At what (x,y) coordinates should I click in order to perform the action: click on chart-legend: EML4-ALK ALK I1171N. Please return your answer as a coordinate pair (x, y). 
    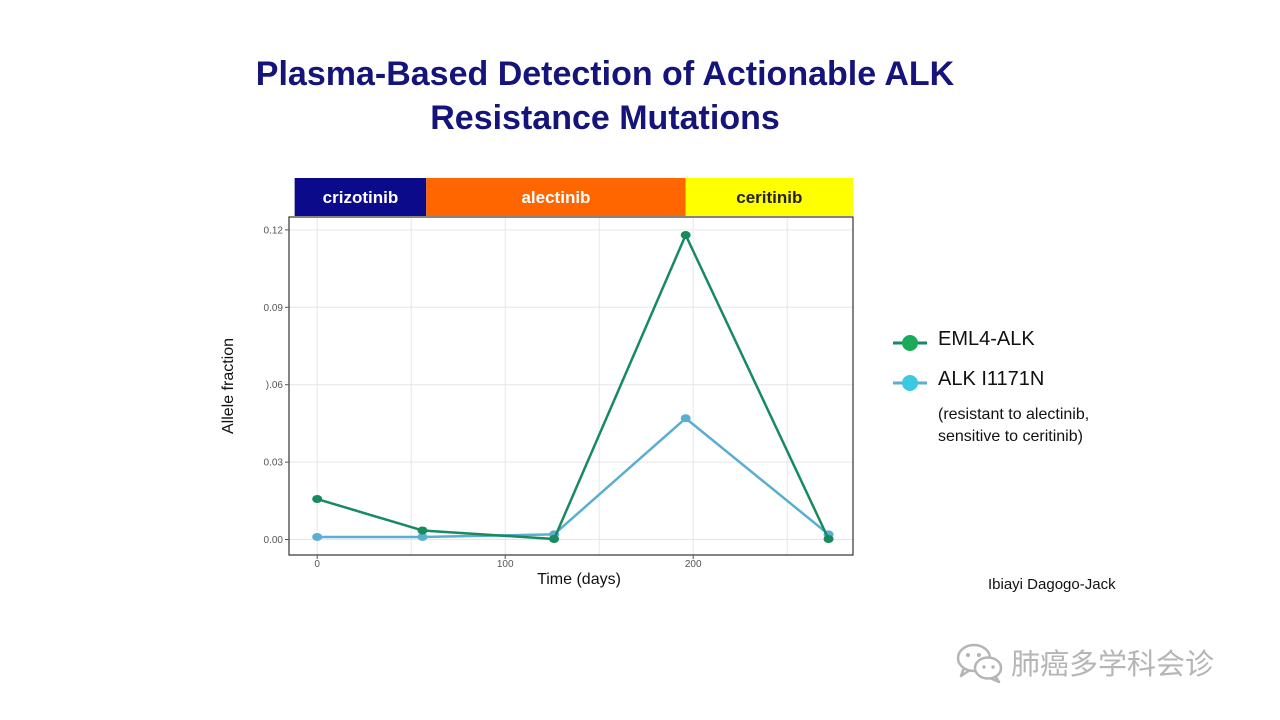
    Looking at the image, I should click on (1043, 364).